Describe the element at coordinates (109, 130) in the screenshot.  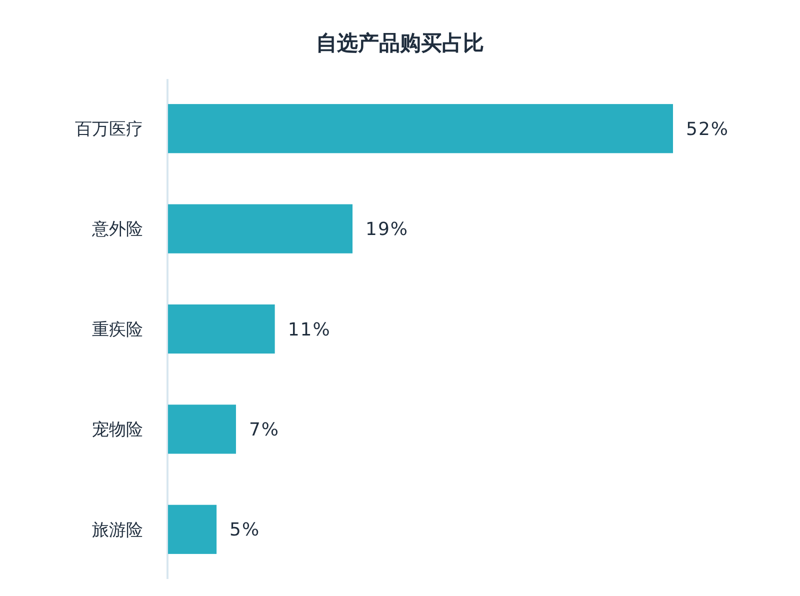
I see `y-tick-label: 百万医疗` at that location.